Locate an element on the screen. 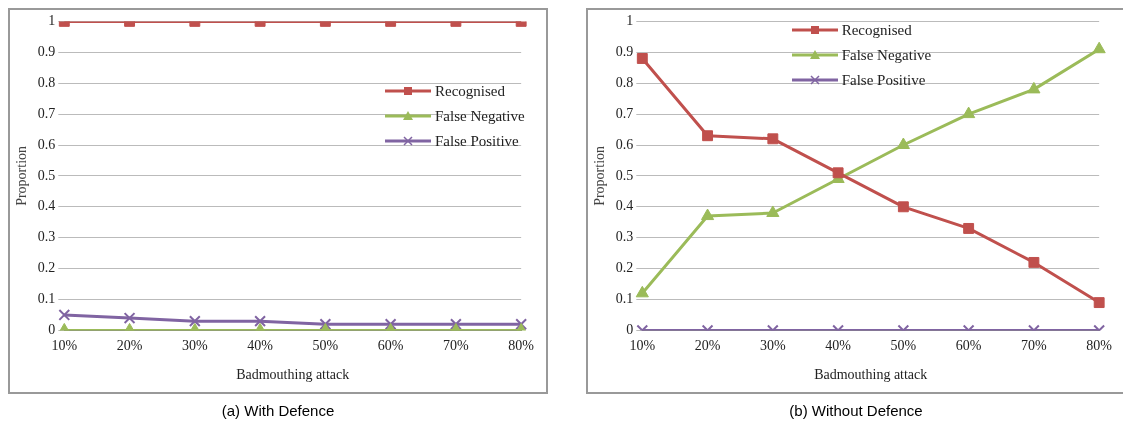  text: (b) Without Defence is located at coordinates (856, 410).